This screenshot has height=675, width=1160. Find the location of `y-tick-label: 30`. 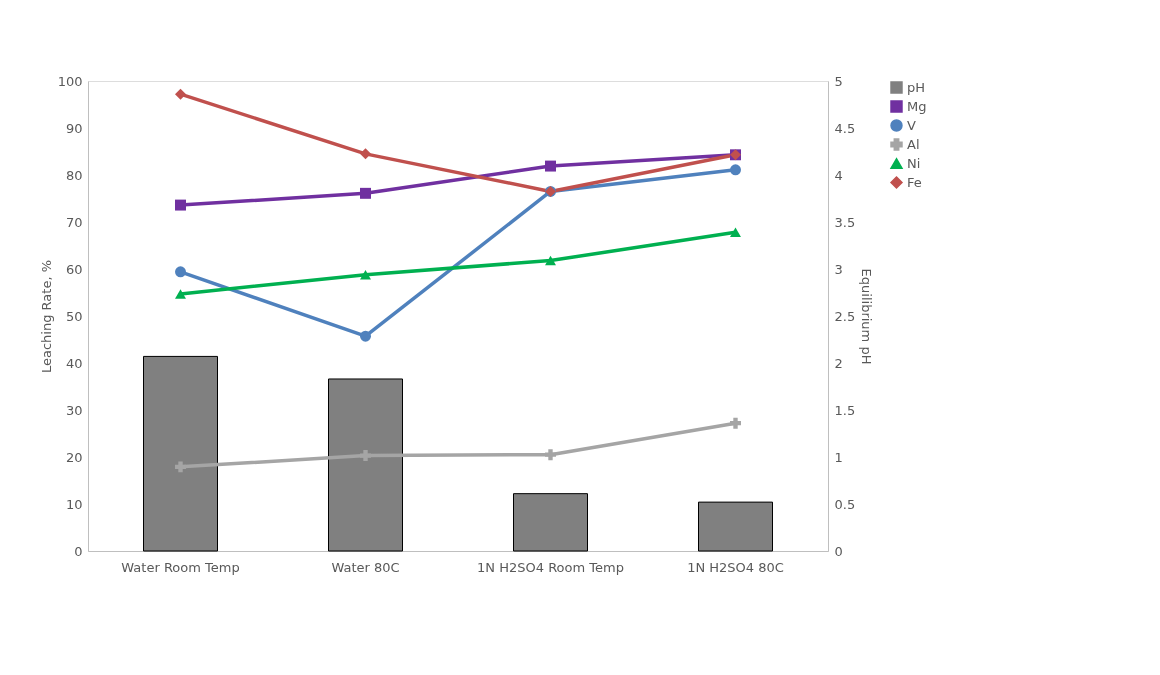

y-tick-label: 30 is located at coordinates (74, 410).